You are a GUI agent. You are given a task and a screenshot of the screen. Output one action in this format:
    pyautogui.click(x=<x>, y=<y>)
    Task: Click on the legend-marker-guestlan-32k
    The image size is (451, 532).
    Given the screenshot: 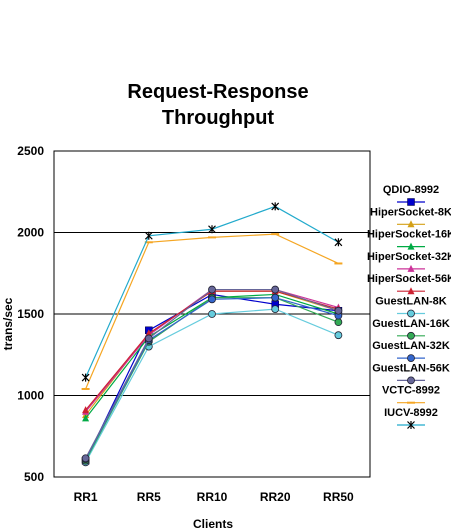 What is the action you would take?
    pyautogui.click(x=411, y=358)
    